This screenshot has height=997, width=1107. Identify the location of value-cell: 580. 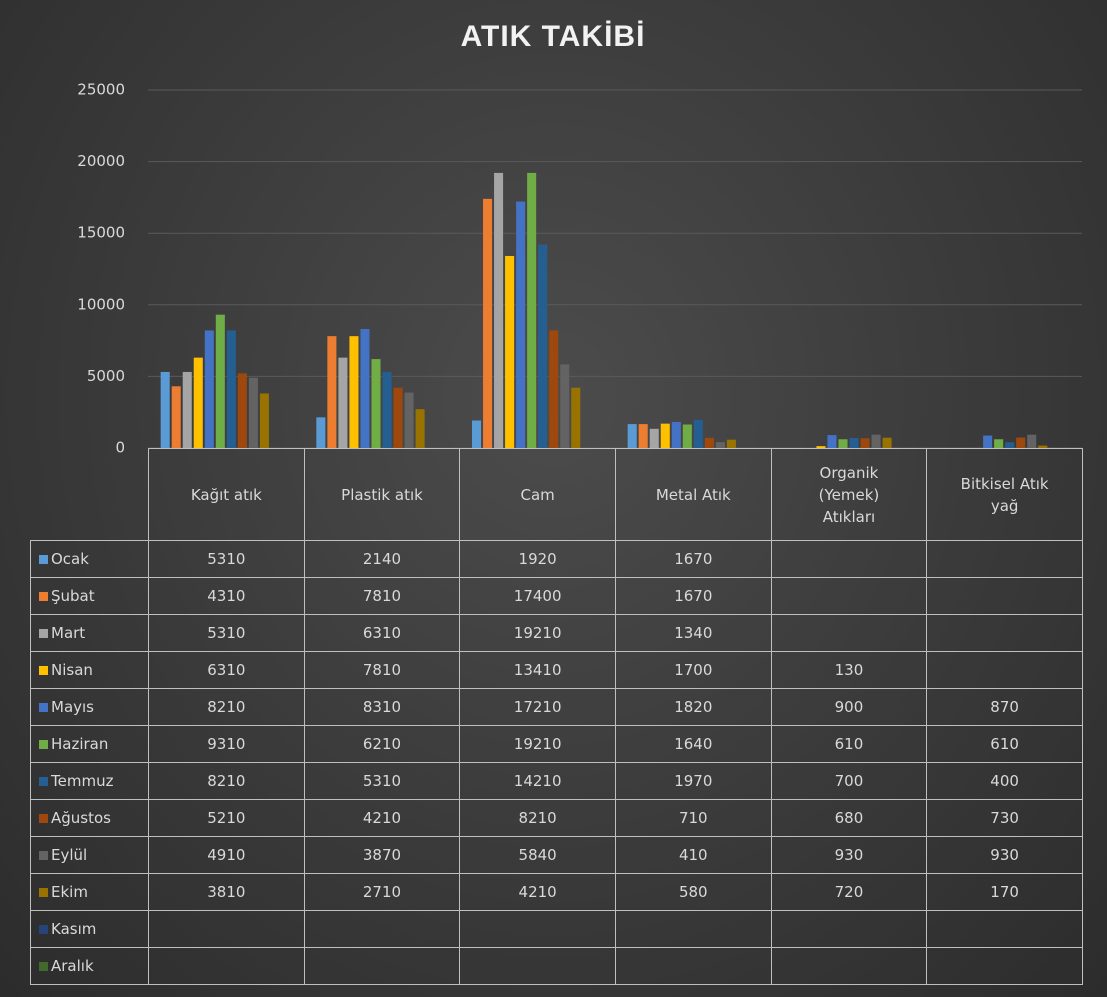
(693, 892).